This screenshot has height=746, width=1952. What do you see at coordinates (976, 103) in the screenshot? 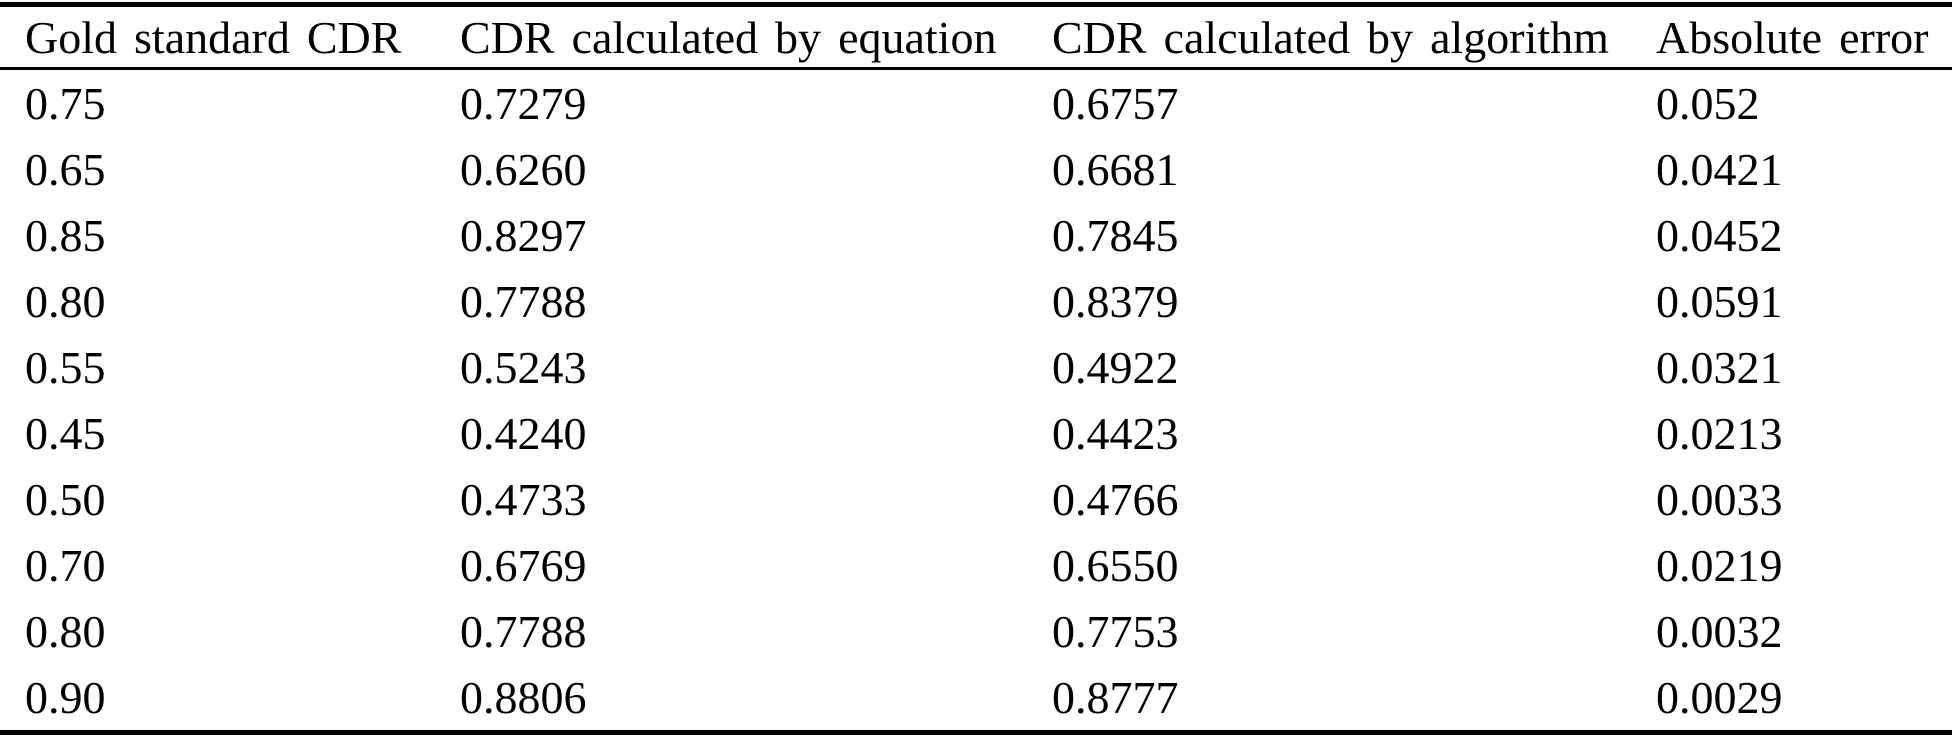
I see `table-row: 0.75 0.7279 0.6757 0.052` at bounding box center [976, 103].